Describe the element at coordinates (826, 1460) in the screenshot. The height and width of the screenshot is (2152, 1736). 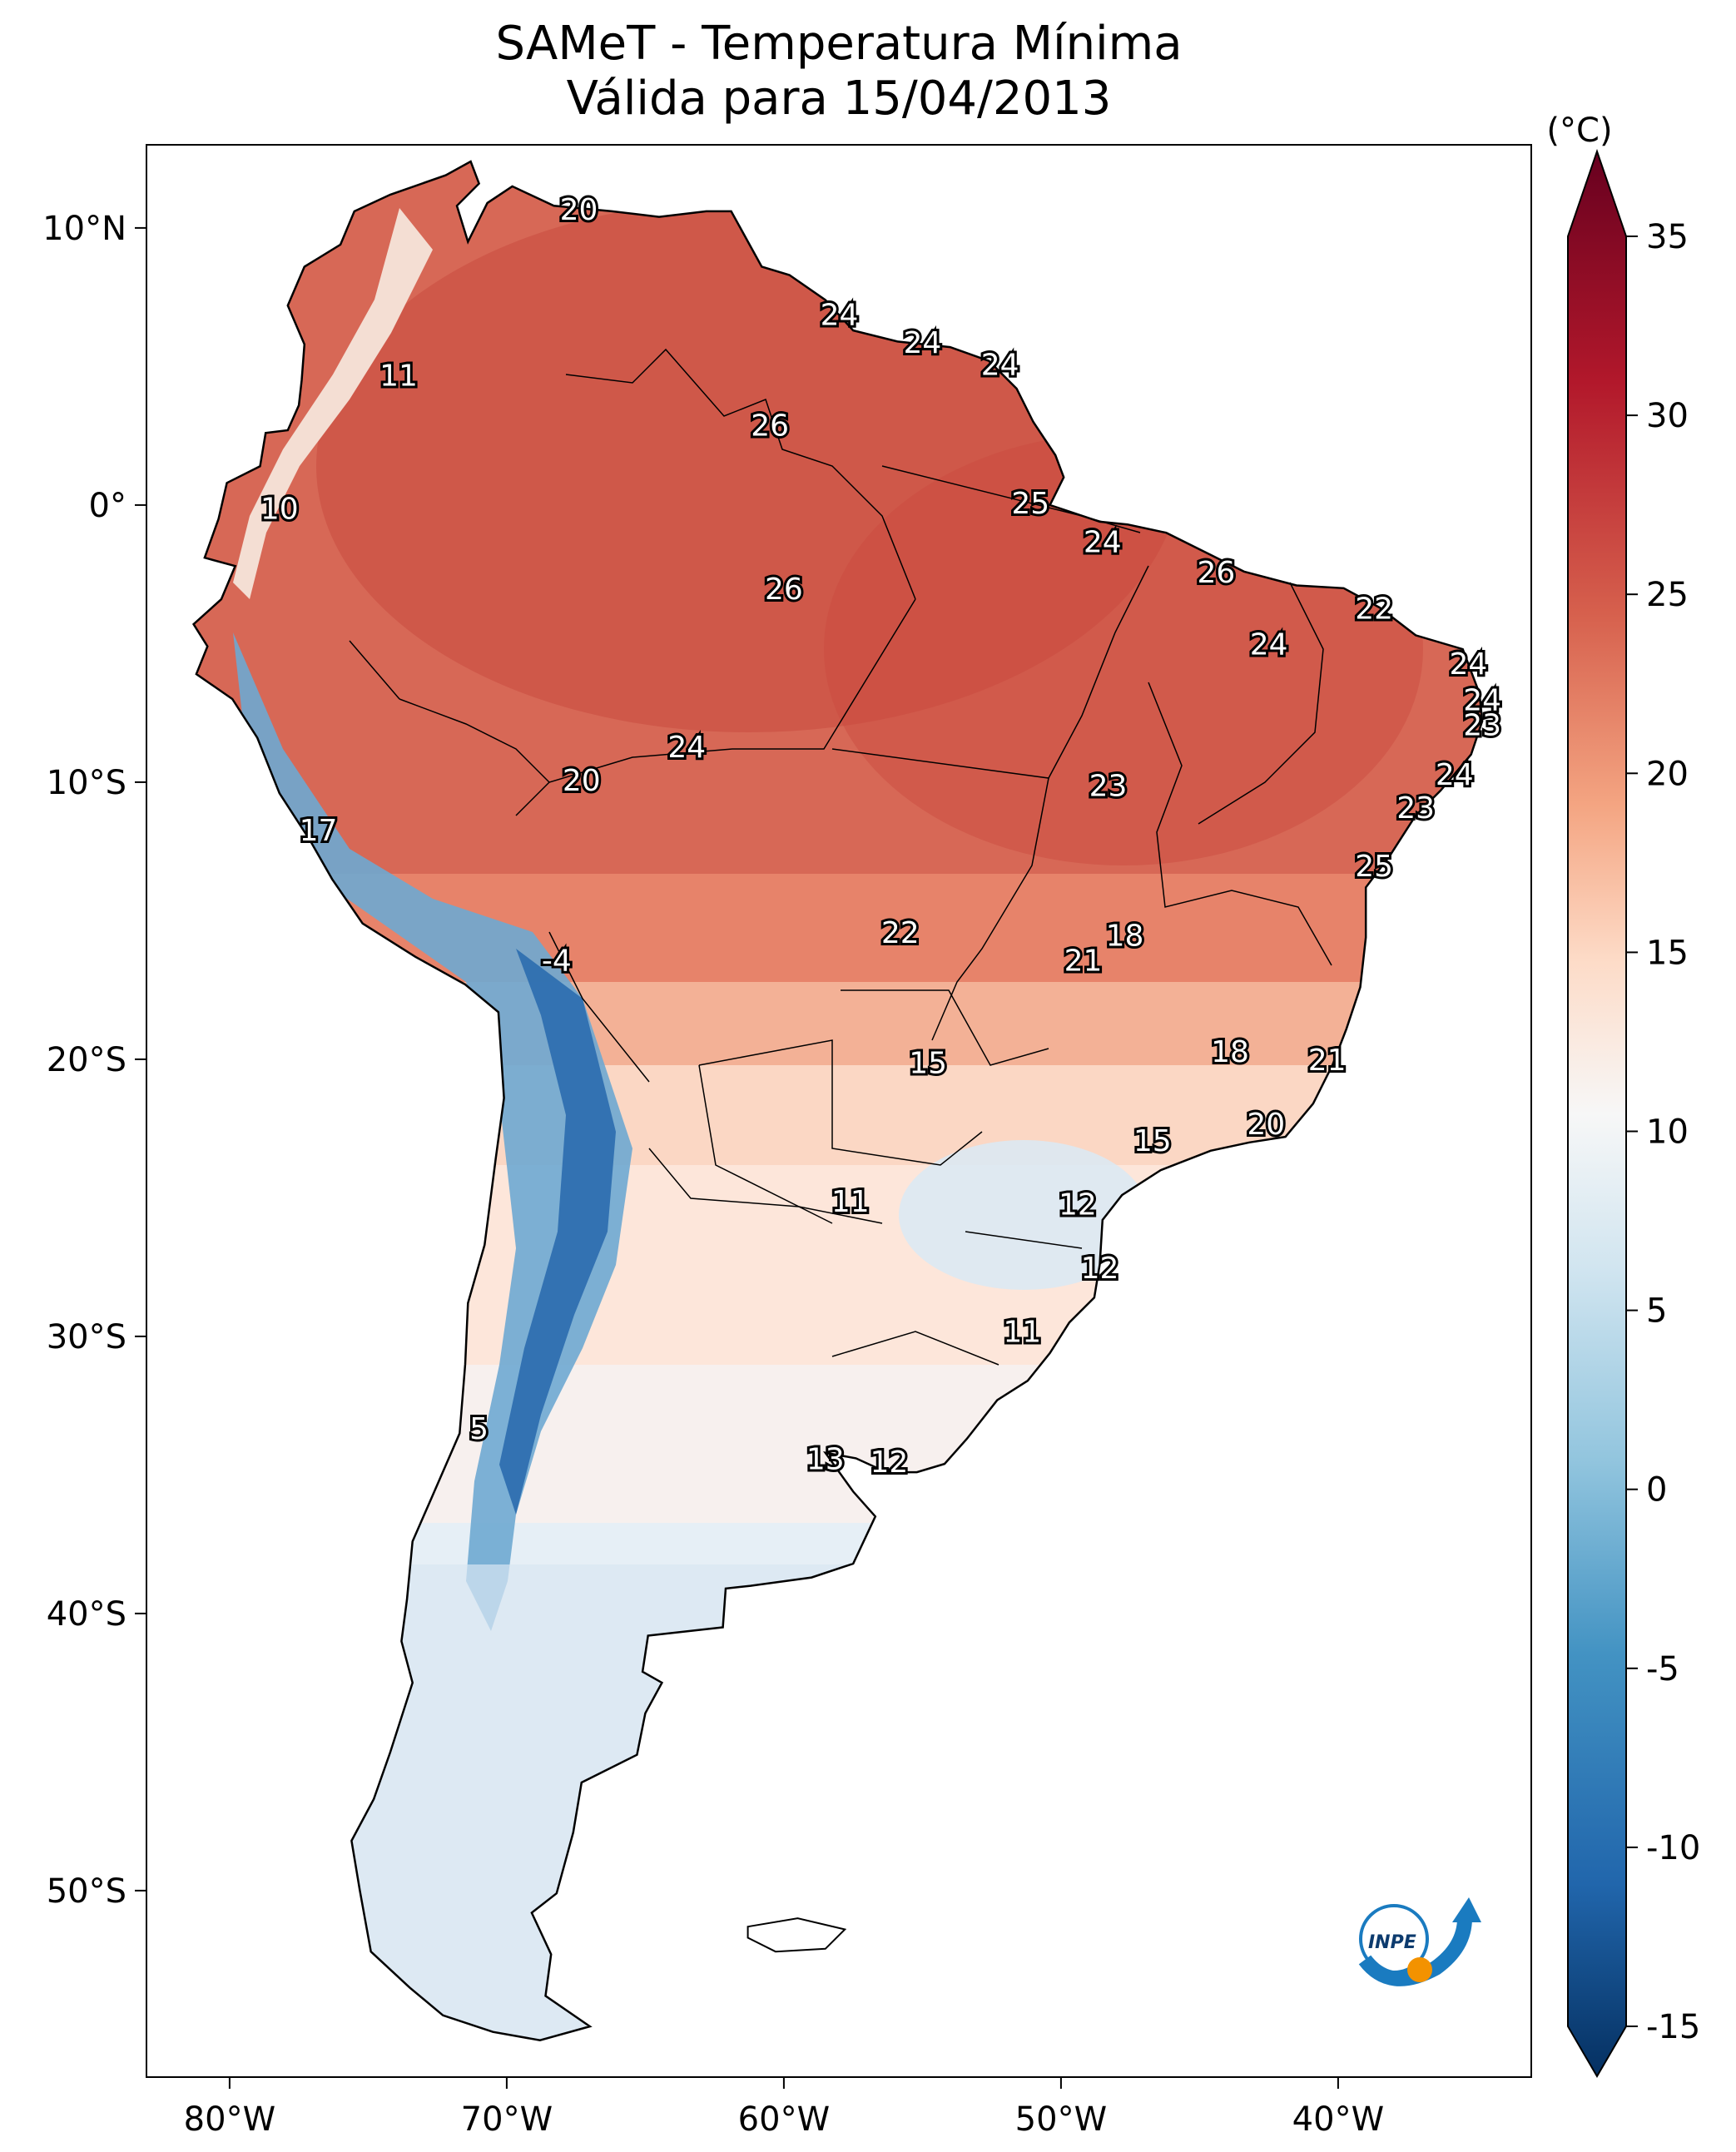
I see `temperature-value-label: 13` at that location.